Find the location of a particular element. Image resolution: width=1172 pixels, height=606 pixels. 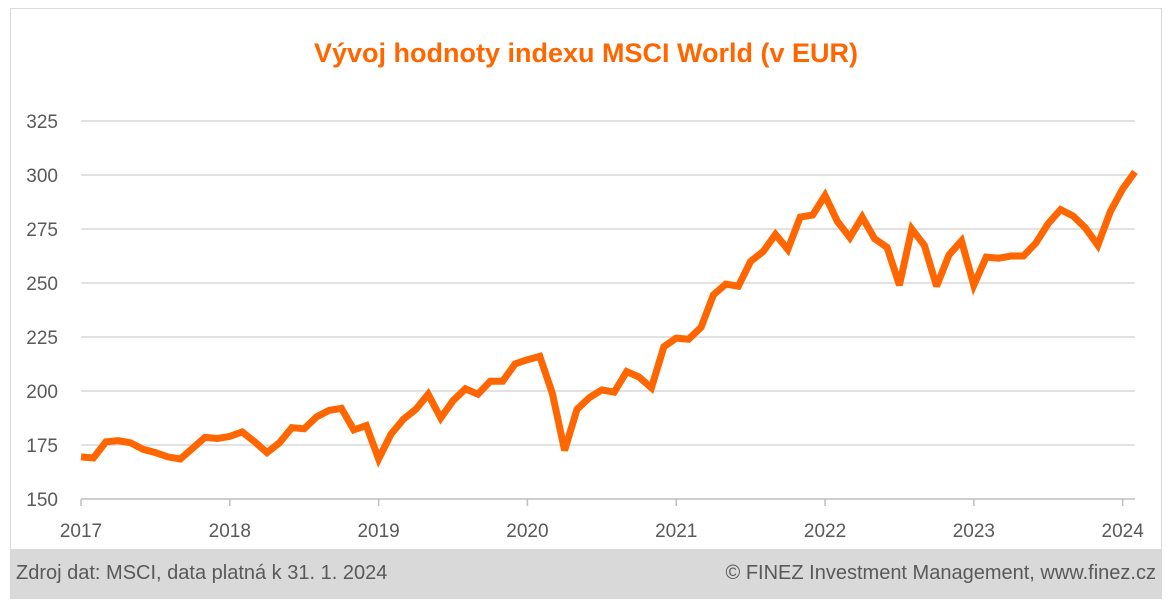

x-tick-label: 2017 is located at coordinates (81, 531).